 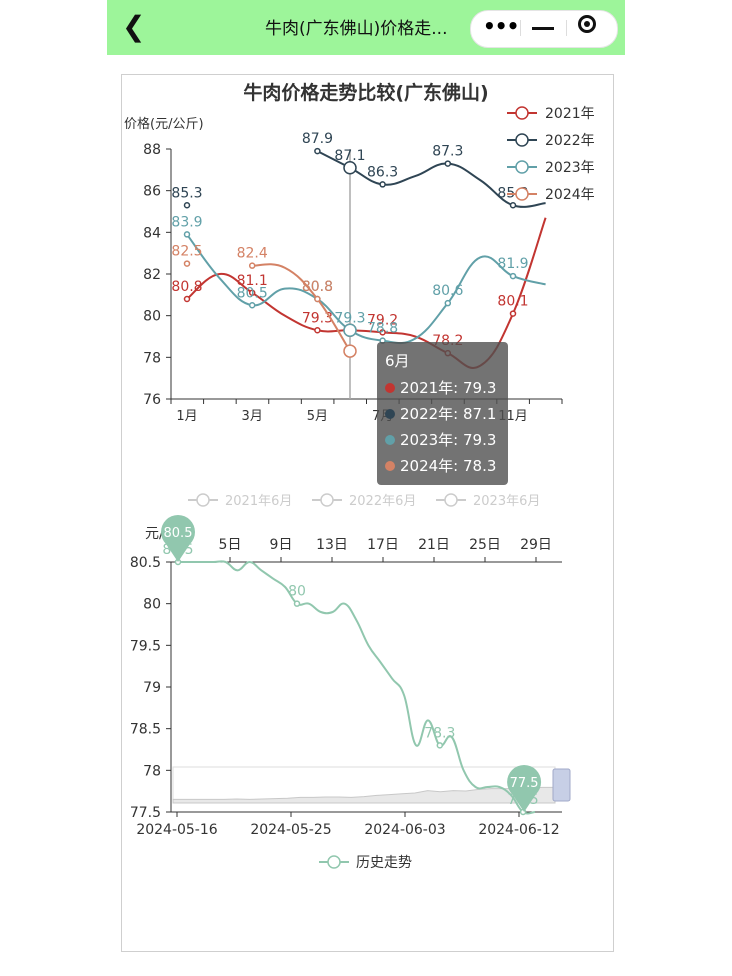 What do you see at coordinates (145, 730) in the screenshot?
I see `y-tick-label: 78.5` at bounding box center [145, 730].